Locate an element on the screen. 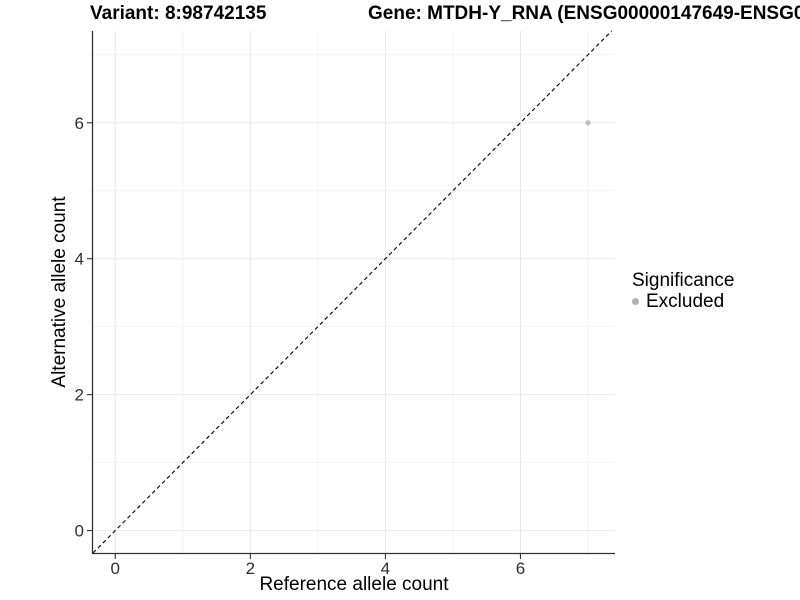 This screenshot has width=800, height=600. x-tick-label: 2 is located at coordinates (250, 568).